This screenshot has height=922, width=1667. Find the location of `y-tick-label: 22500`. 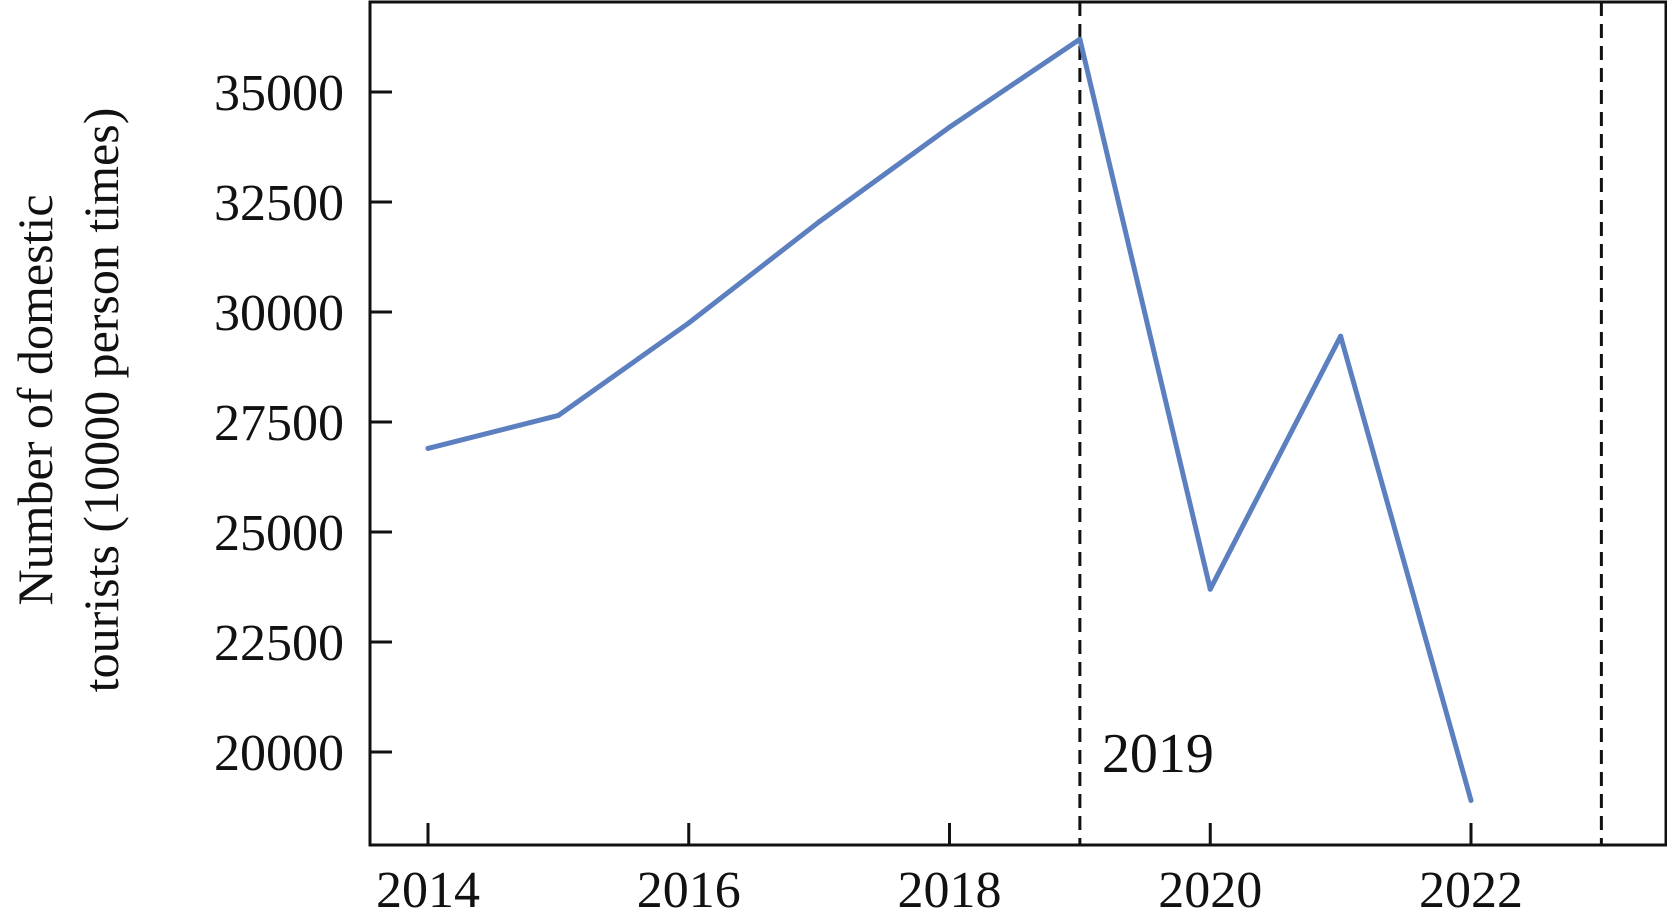

y-tick-label: 22500 is located at coordinates (279, 643).